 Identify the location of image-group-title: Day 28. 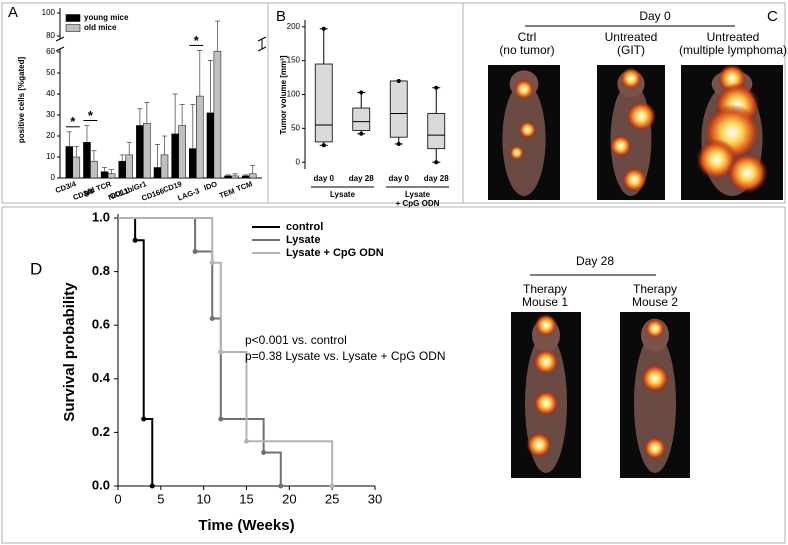
(595, 261).